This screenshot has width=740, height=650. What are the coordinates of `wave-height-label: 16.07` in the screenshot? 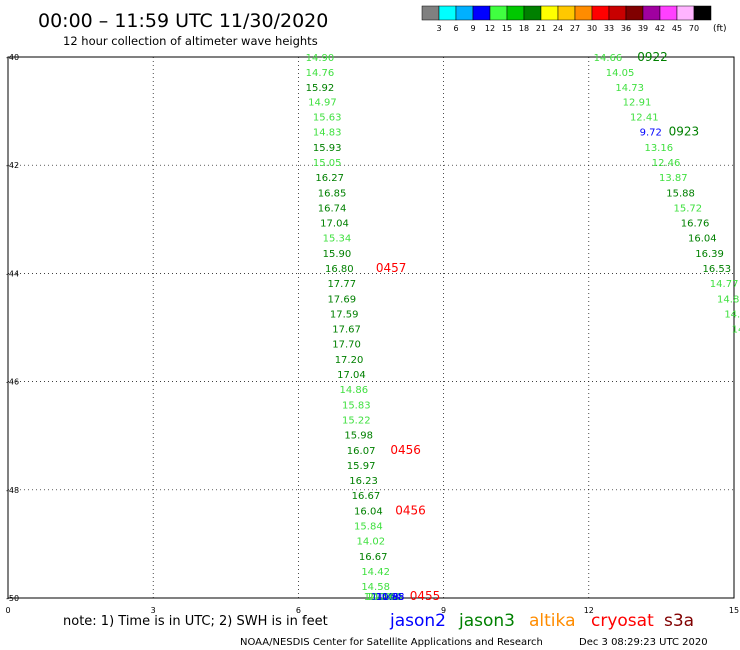 It's located at (361, 451).